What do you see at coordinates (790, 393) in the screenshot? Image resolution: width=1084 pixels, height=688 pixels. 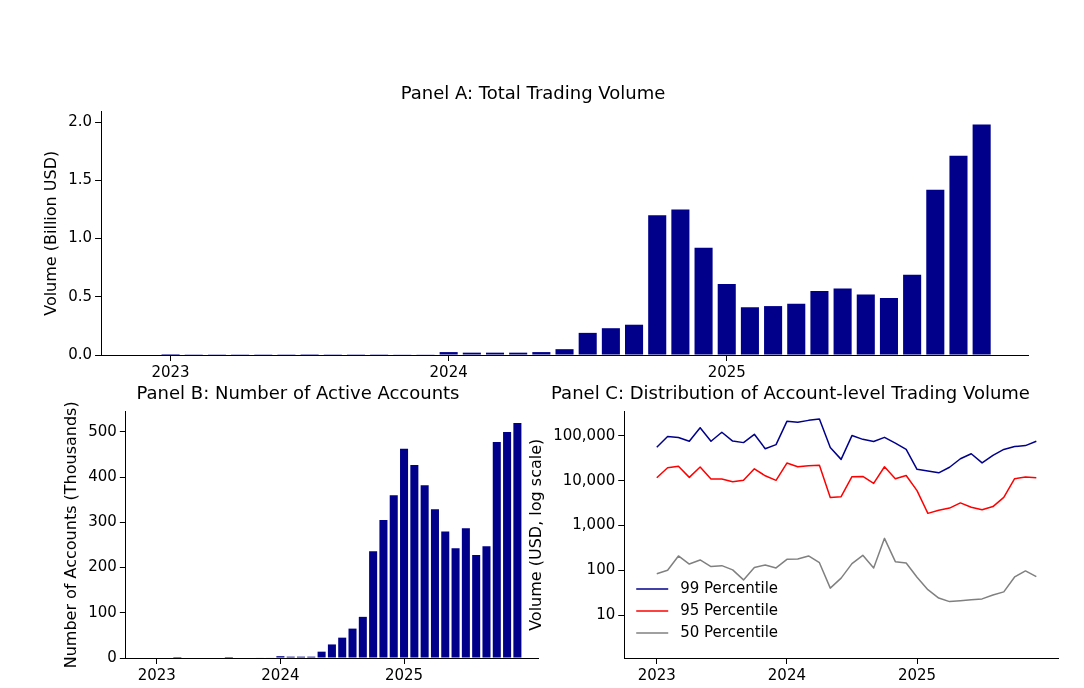 I see `chart-title: Panel C: Distribution of Account-level Trading Volume` at bounding box center [790, 393].